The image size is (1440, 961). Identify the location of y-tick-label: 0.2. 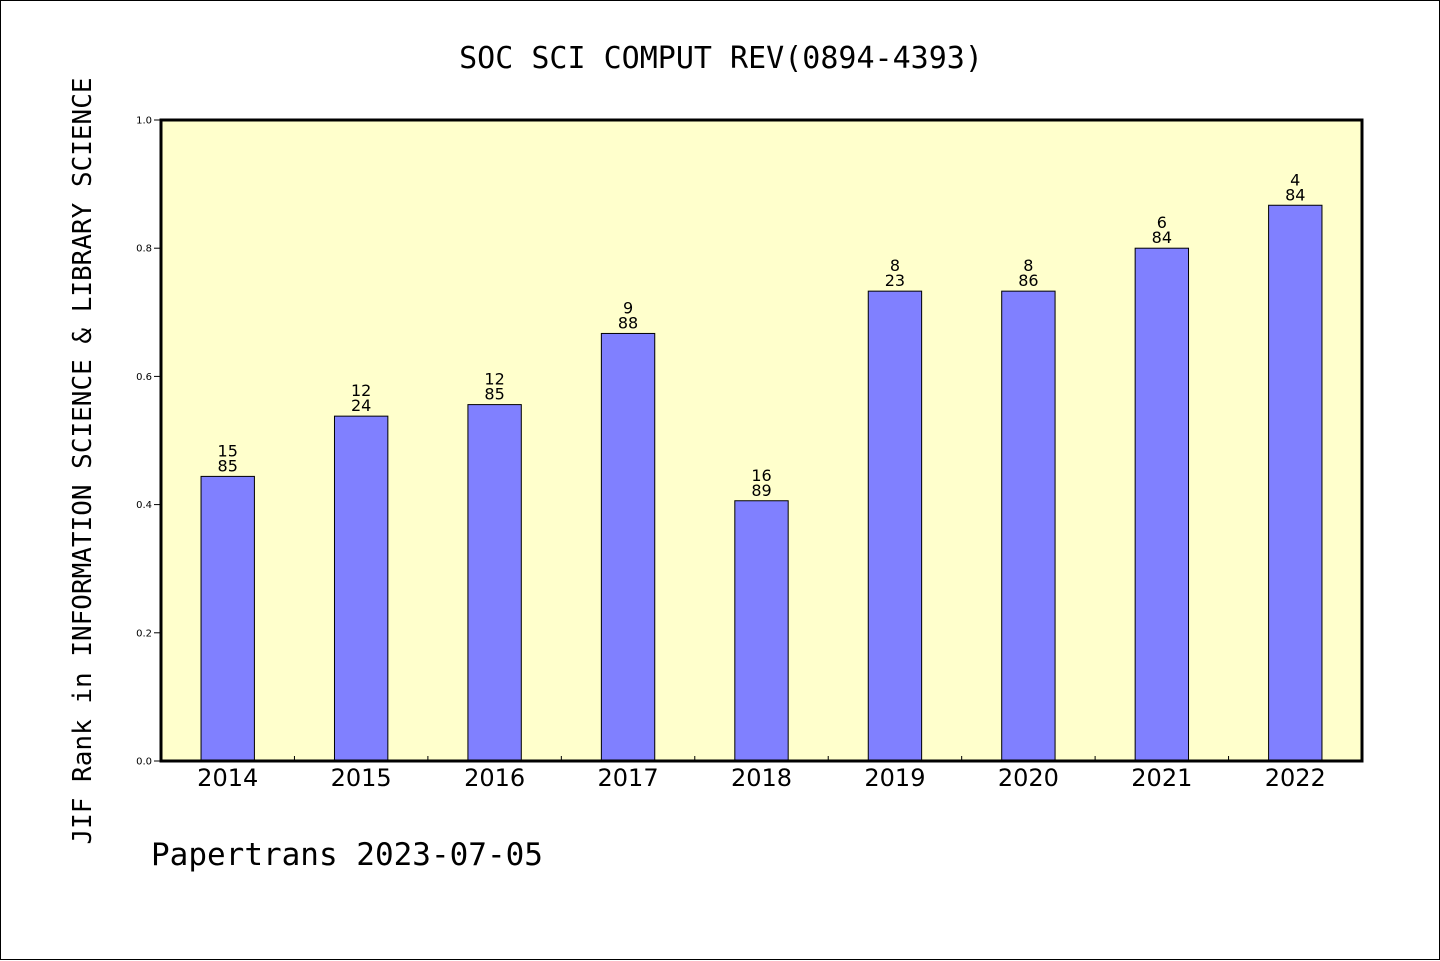
(144, 633).